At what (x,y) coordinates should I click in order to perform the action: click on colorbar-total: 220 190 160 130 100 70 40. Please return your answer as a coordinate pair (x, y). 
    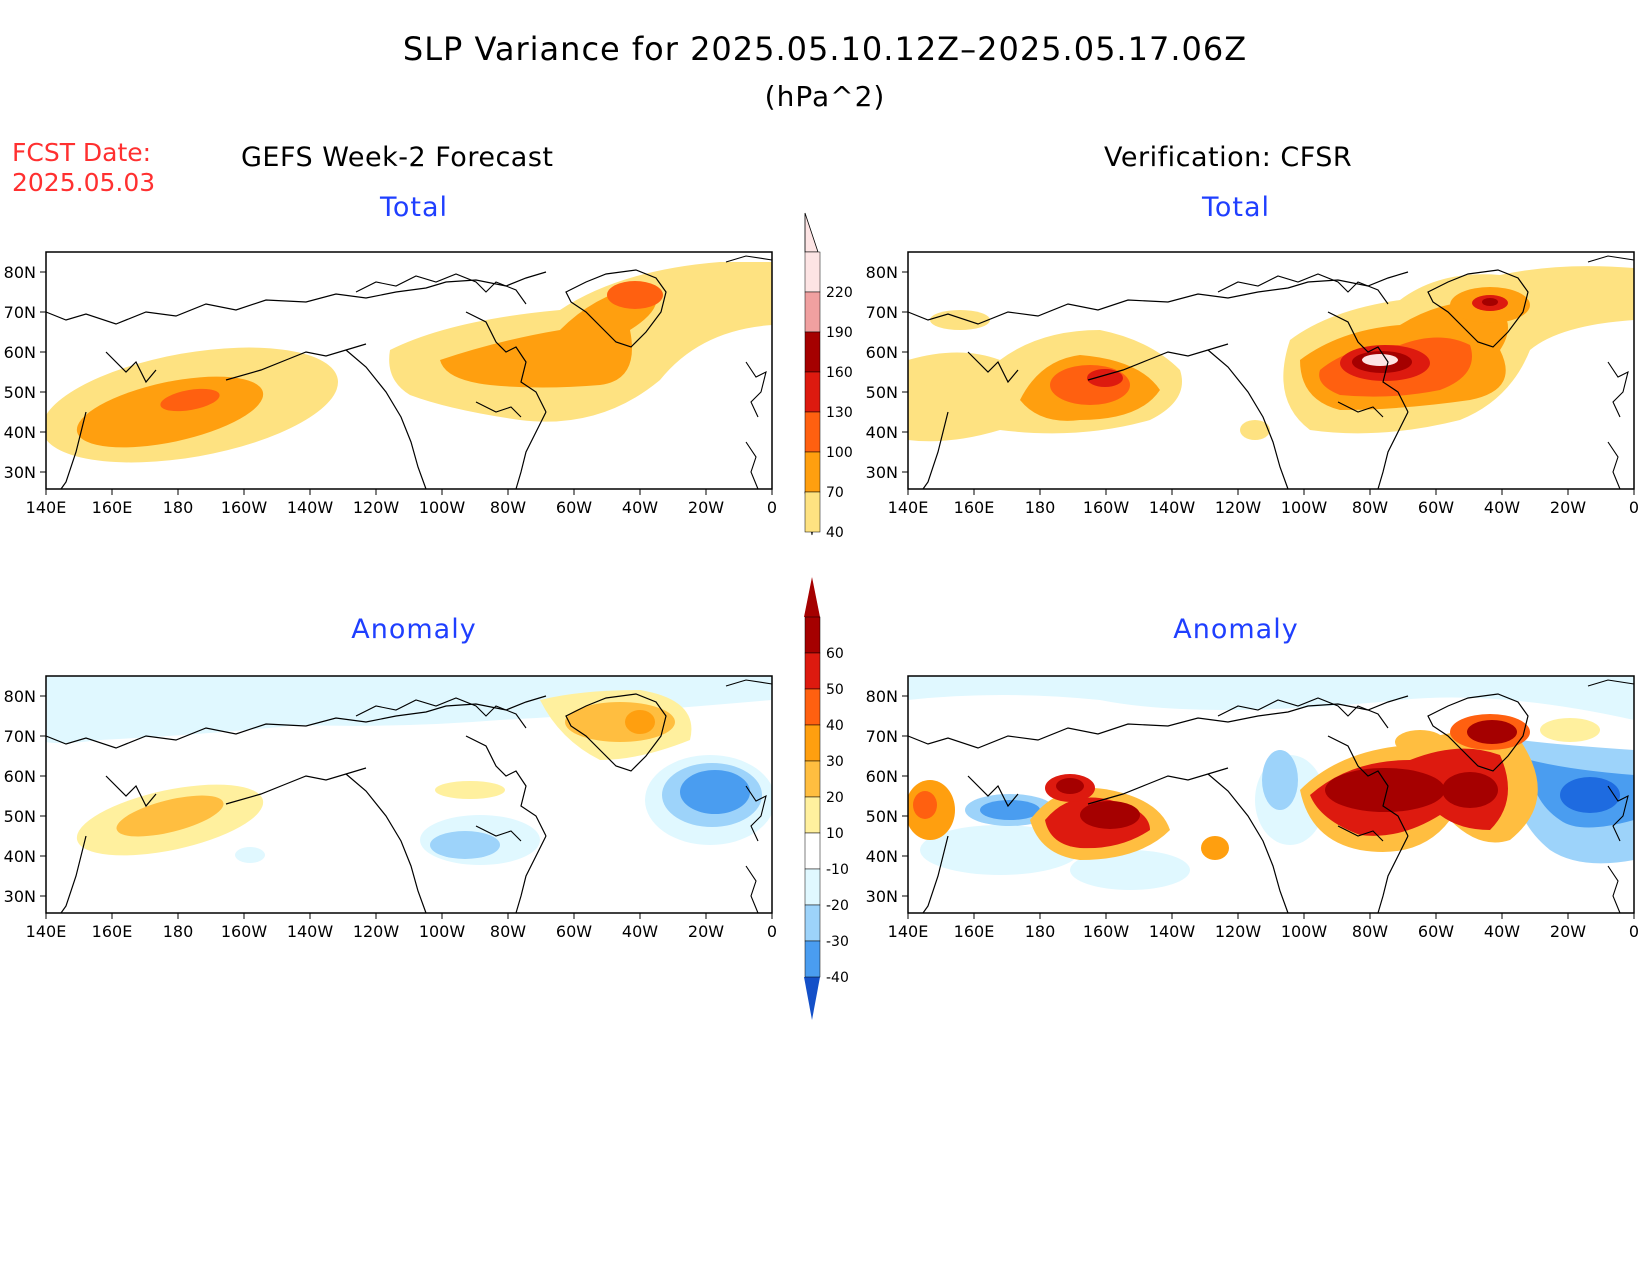
    Looking at the image, I should click on (828, 376).